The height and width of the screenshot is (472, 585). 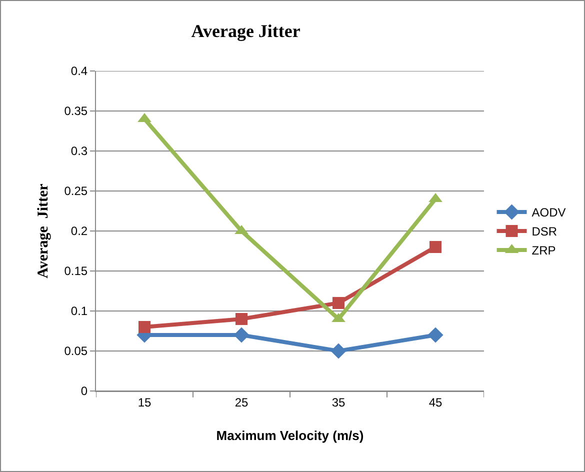 I want to click on chart-title: Average Jitter, so click(x=245, y=31).